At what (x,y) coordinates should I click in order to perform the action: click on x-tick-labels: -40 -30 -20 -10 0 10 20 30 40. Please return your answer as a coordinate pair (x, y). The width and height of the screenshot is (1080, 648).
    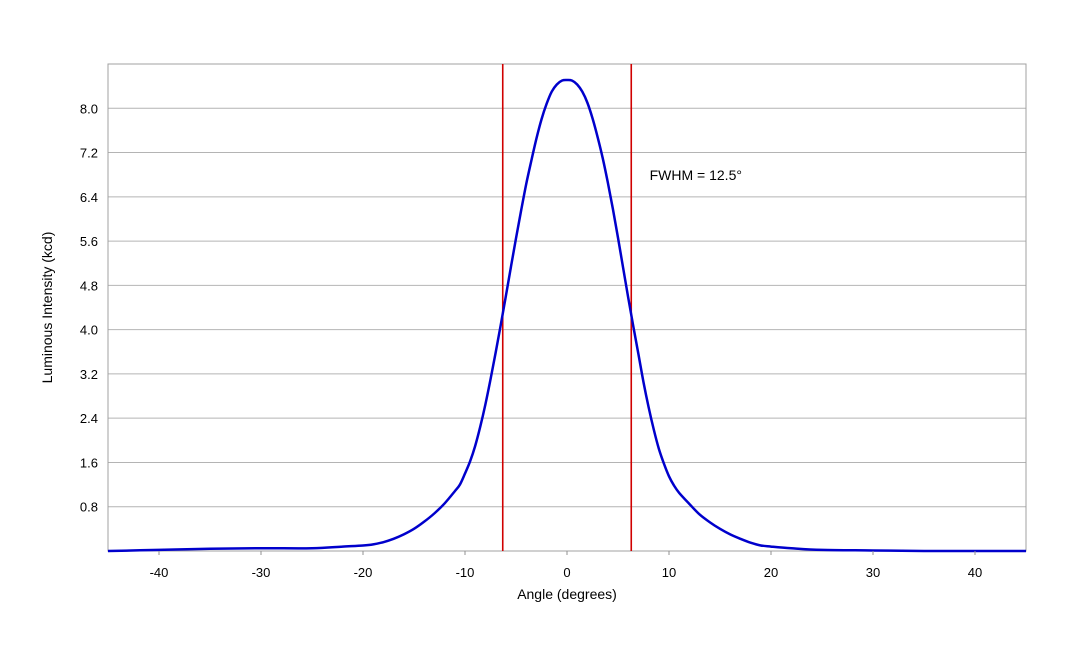
    Looking at the image, I should click on (566, 565).